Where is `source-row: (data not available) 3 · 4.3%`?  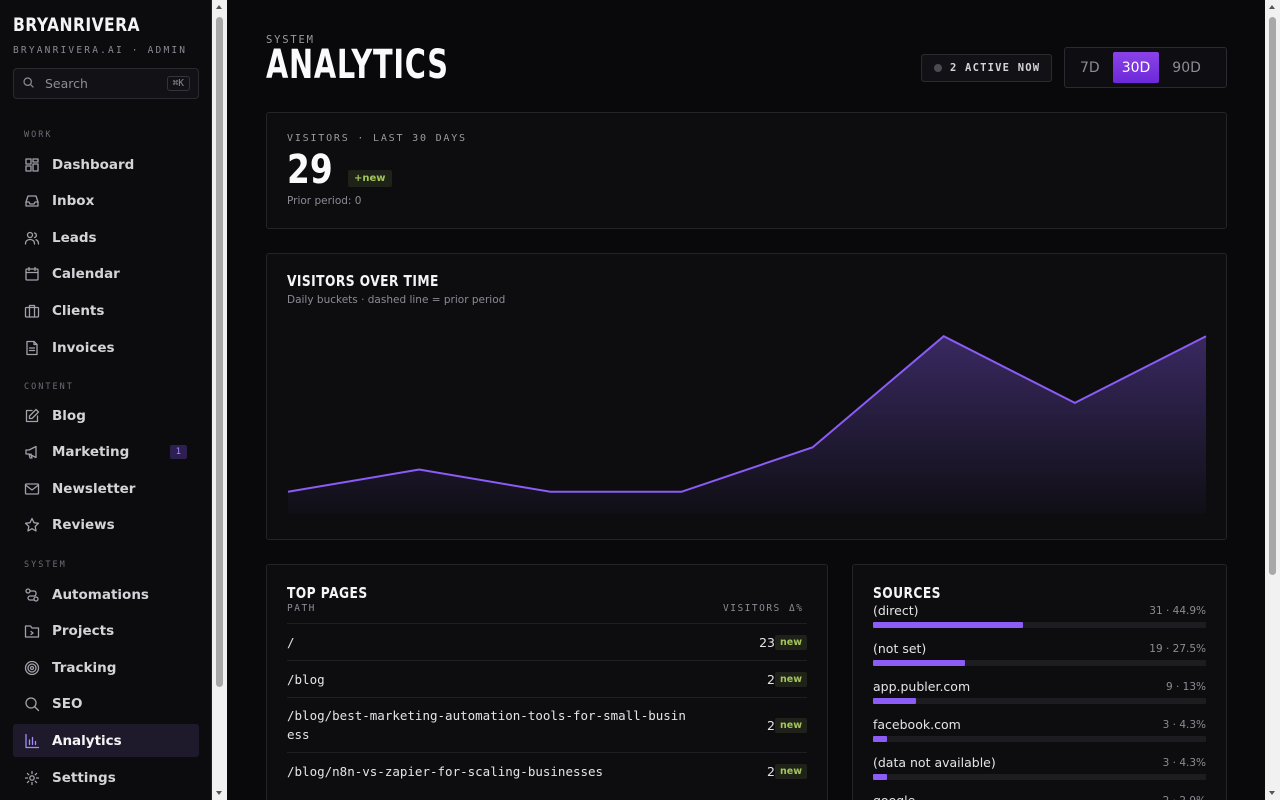 source-row: (data not available) 3 · 4.3% is located at coordinates (1039, 774).